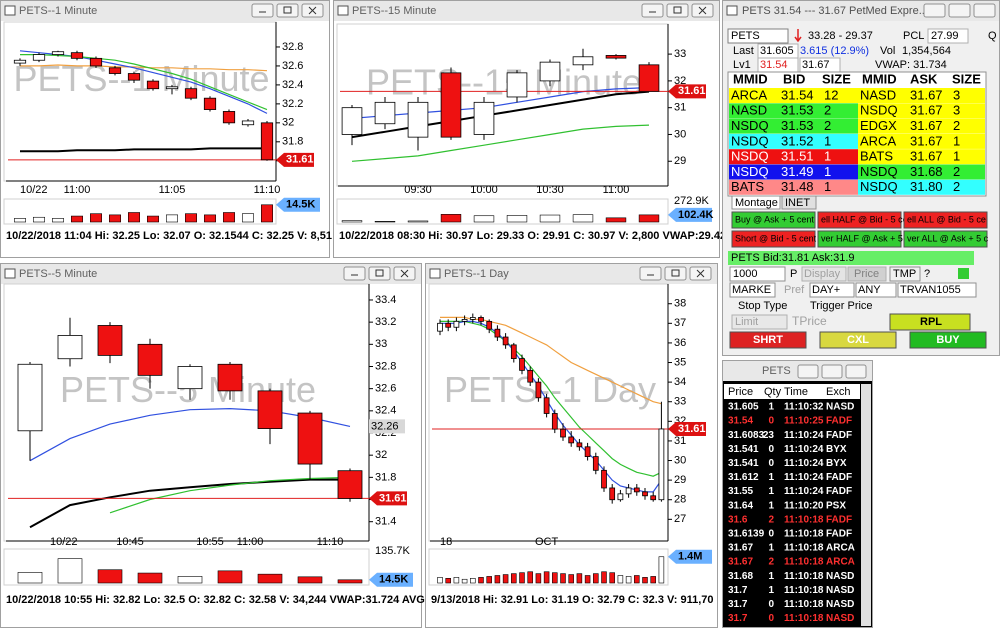 This screenshot has width=1000, height=634. I want to click on order-type-box, so click(752, 290).